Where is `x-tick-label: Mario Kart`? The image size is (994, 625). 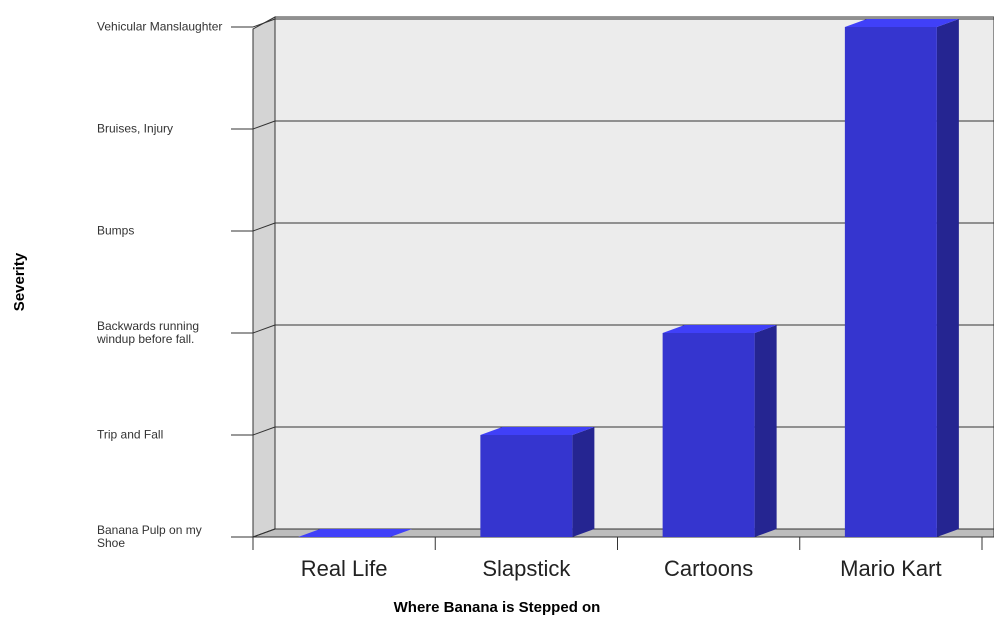
x-tick-label: Mario Kart is located at coordinates (890, 568).